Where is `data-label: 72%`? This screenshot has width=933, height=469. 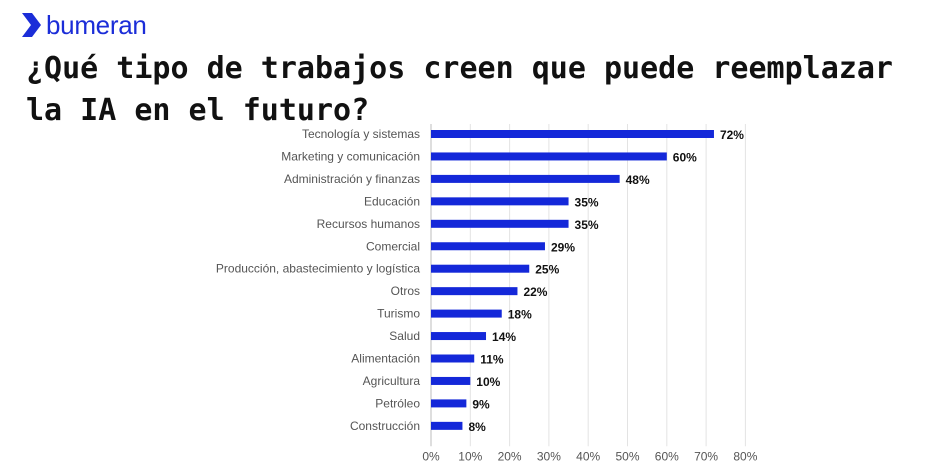 data-label: 72% is located at coordinates (732, 135).